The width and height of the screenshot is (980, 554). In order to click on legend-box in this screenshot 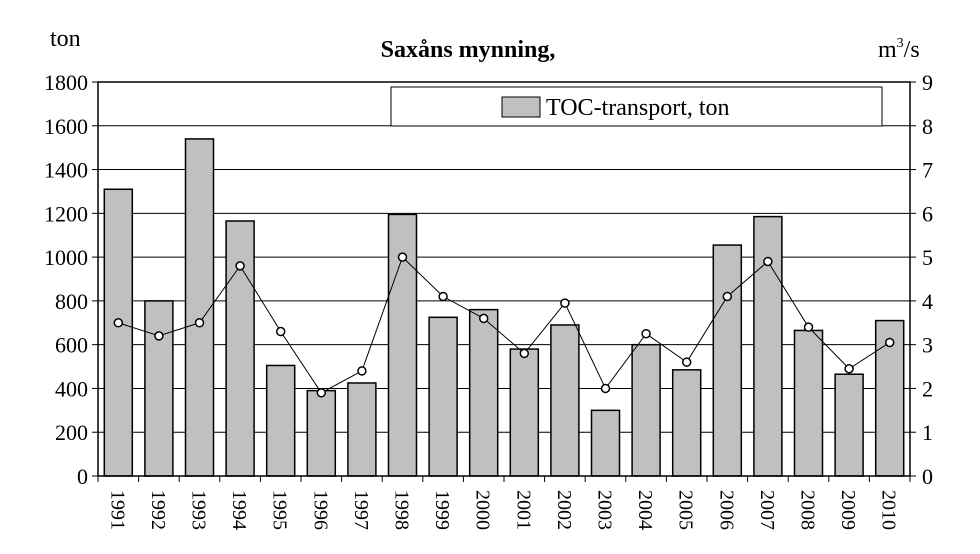, I will do `click(636, 106)`.